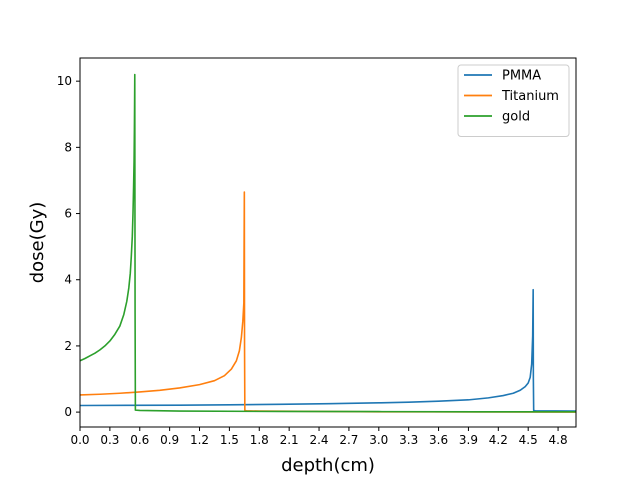  What do you see at coordinates (68, 412) in the screenshot?
I see `y-tick-label: 0` at bounding box center [68, 412].